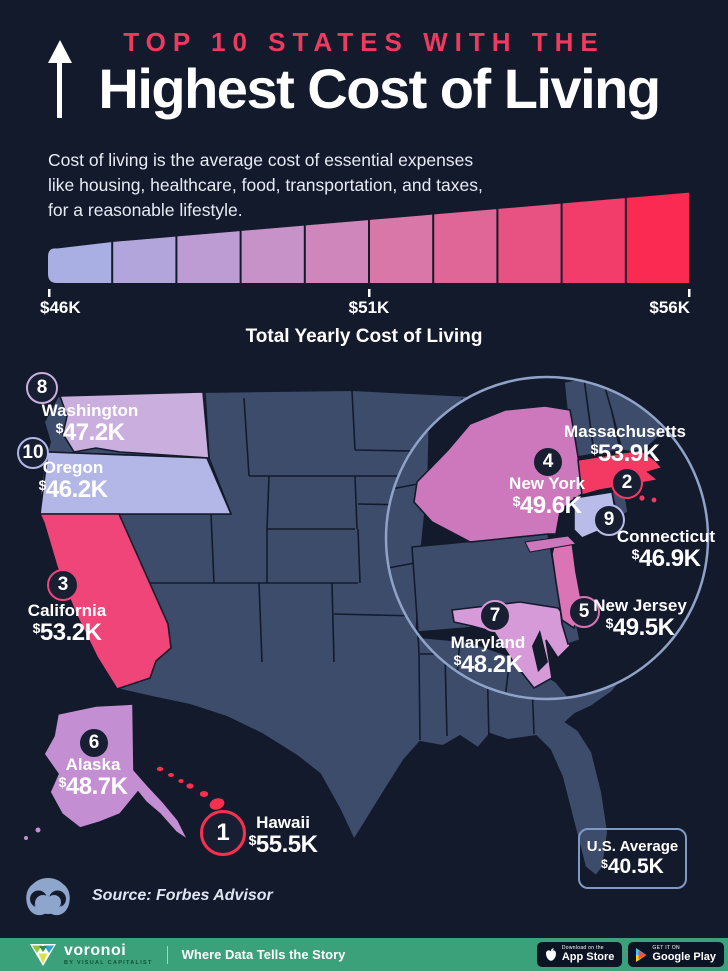 The height and width of the screenshot is (971, 728). What do you see at coordinates (43, 954) in the screenshot?
I see `voronoi-logo-icon` at bounding box center [43, 954].